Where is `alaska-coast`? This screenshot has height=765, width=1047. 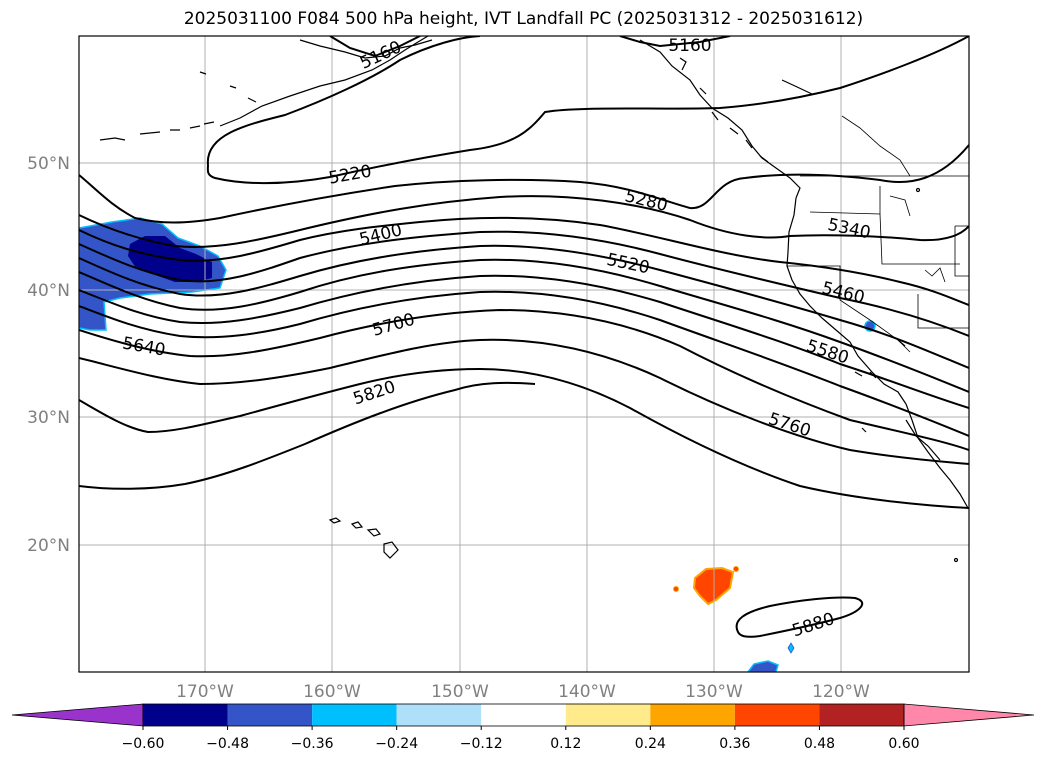 alaska-coast is located at coordinates (324, 81).